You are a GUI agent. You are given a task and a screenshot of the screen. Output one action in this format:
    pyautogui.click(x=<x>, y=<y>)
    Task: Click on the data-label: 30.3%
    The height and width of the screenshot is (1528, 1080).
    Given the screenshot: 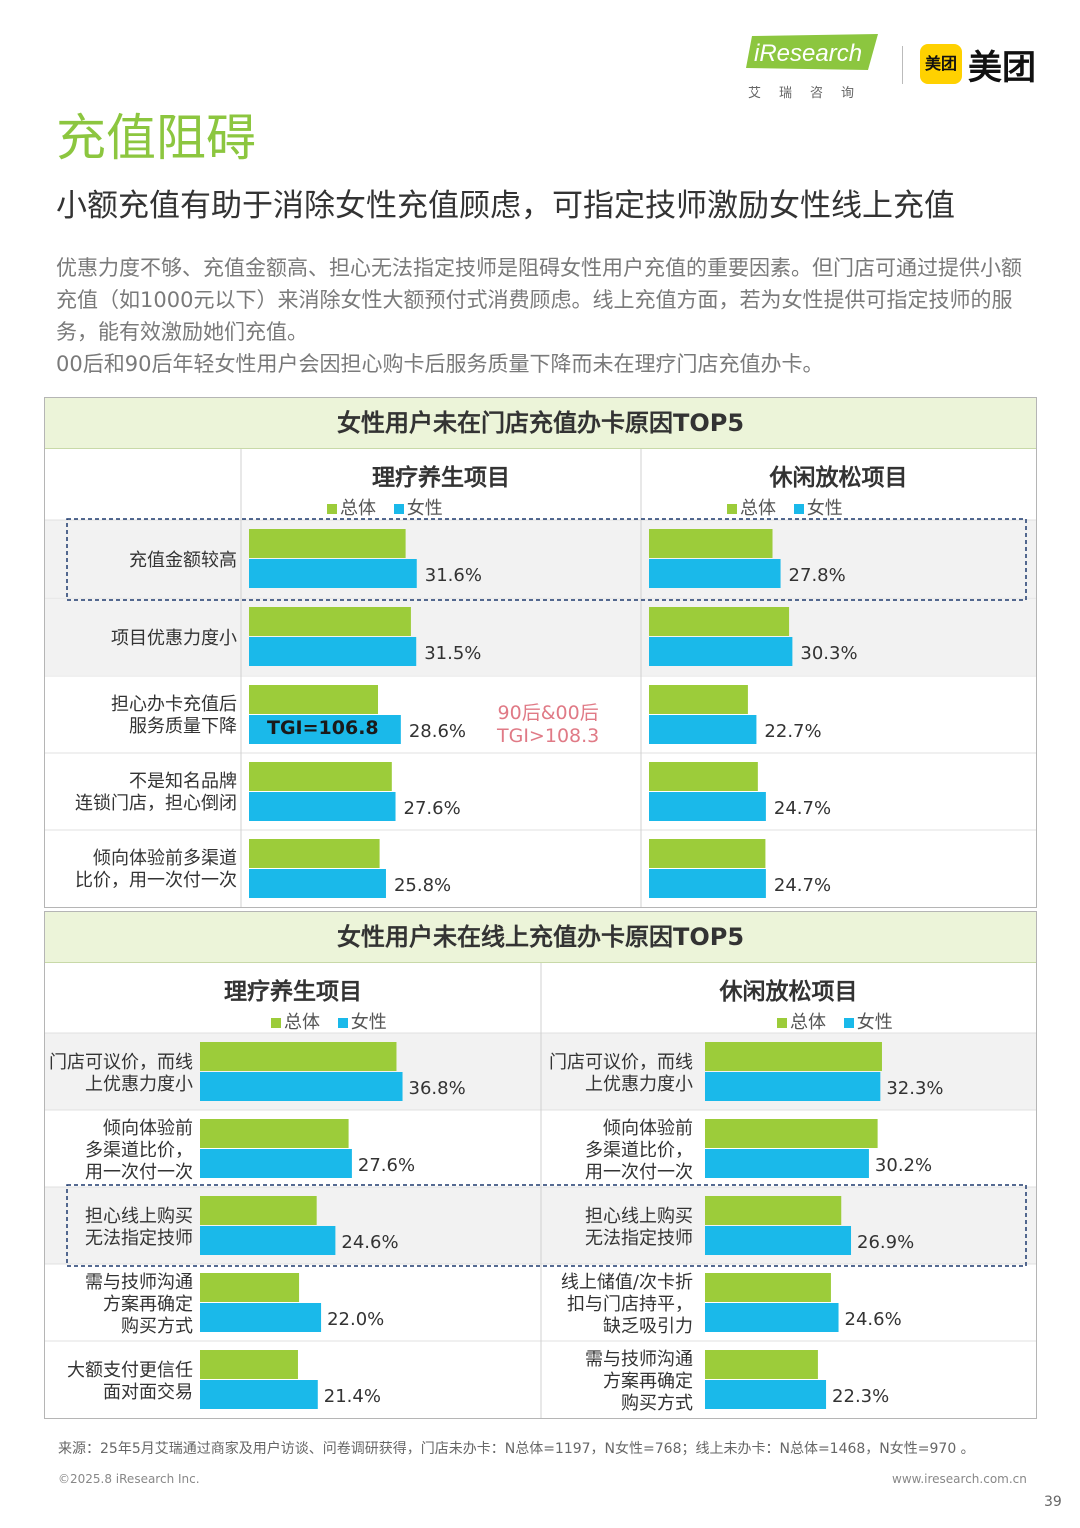 What is the action you would take?
    pyautogui.click(x=828, y=653)
    